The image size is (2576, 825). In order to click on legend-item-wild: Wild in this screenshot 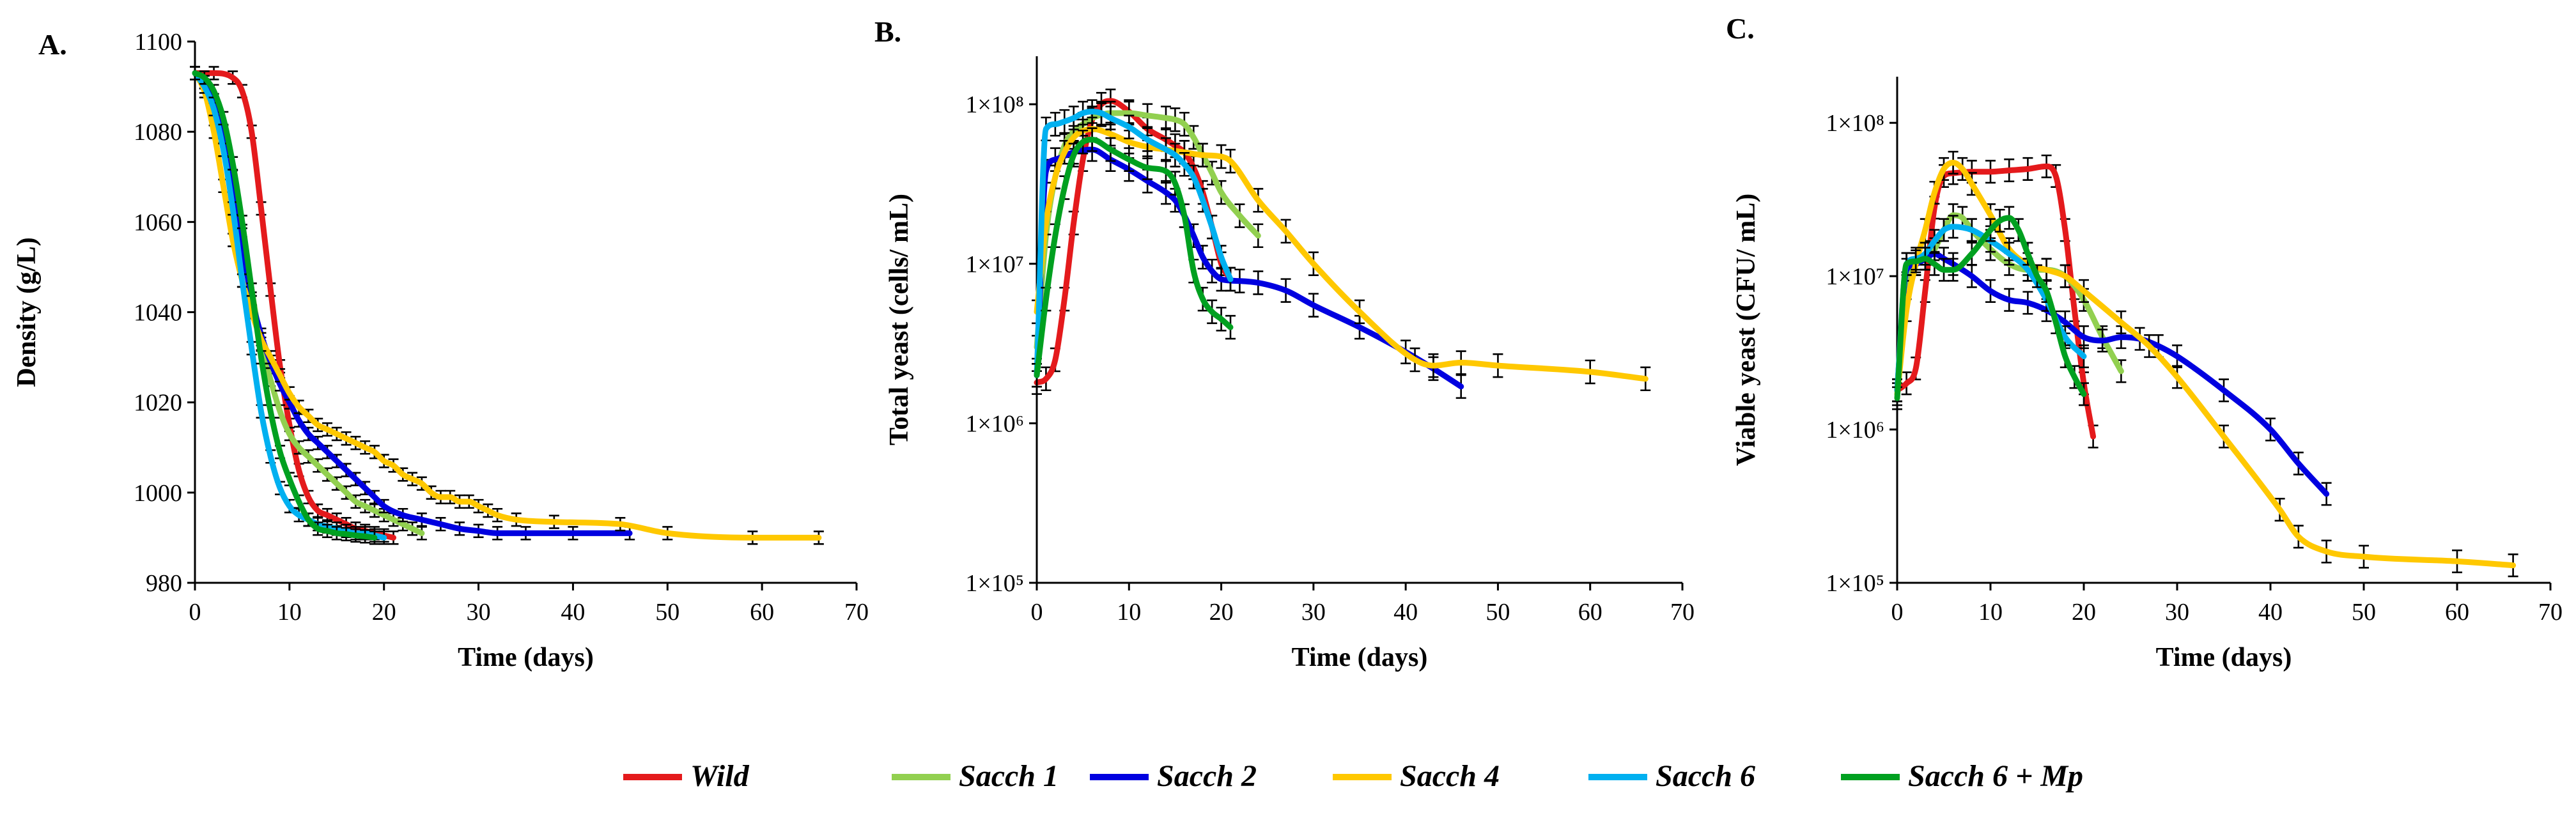, I will do `click(686, 776)`.